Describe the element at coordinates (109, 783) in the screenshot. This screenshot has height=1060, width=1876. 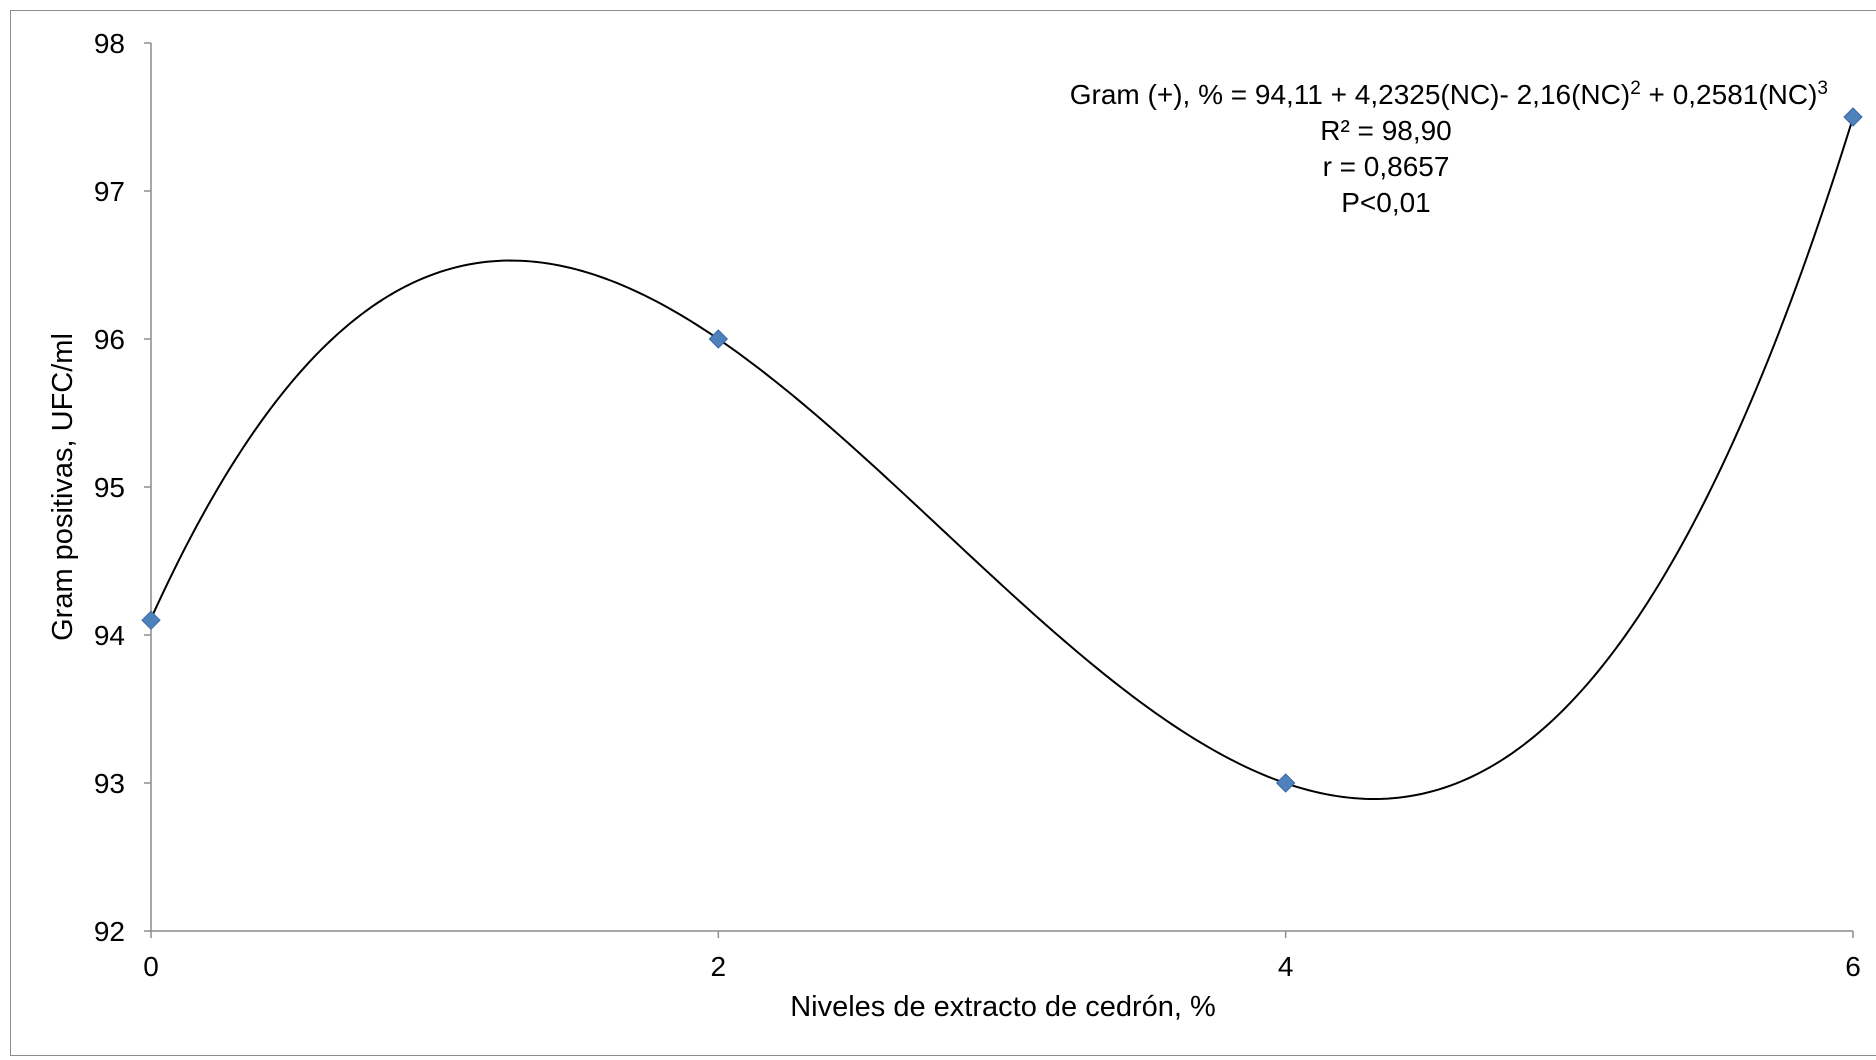
I see `y-tick-label: 93` at that location.